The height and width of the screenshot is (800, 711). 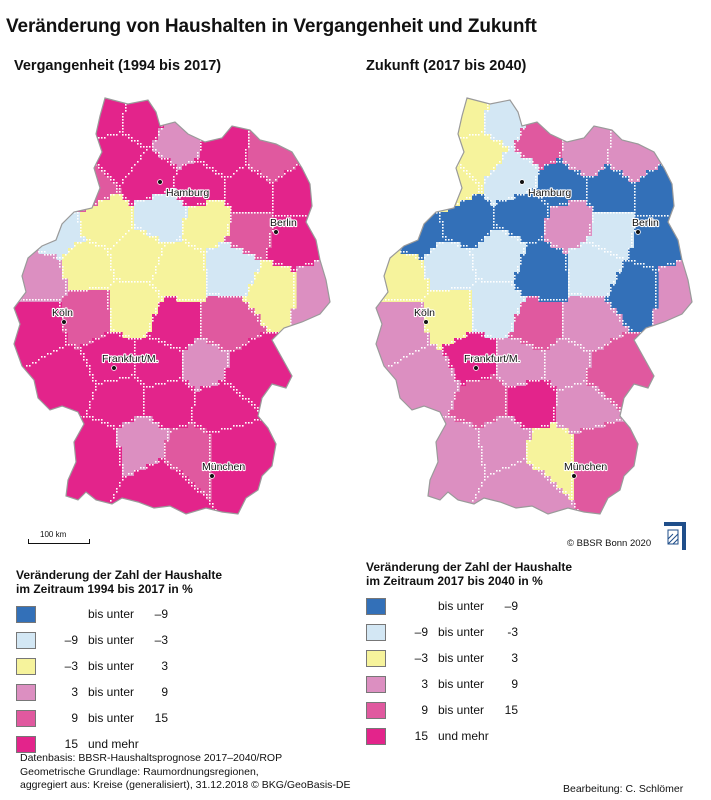 I want to click on legend-from: 3, so click(x=74, y=692).